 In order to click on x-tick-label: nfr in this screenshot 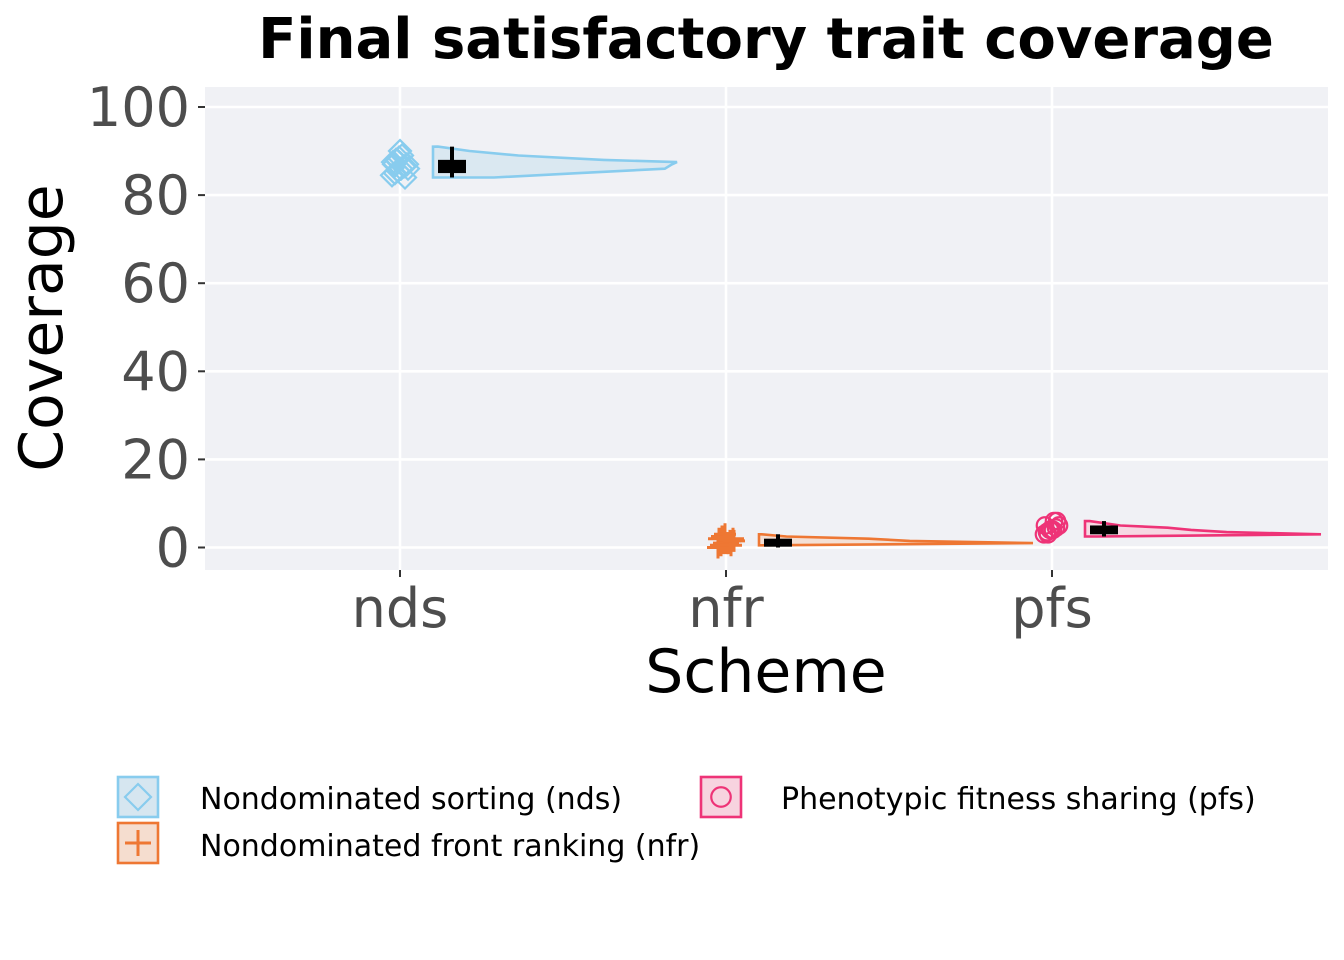, I will do `click(726, 608)`.